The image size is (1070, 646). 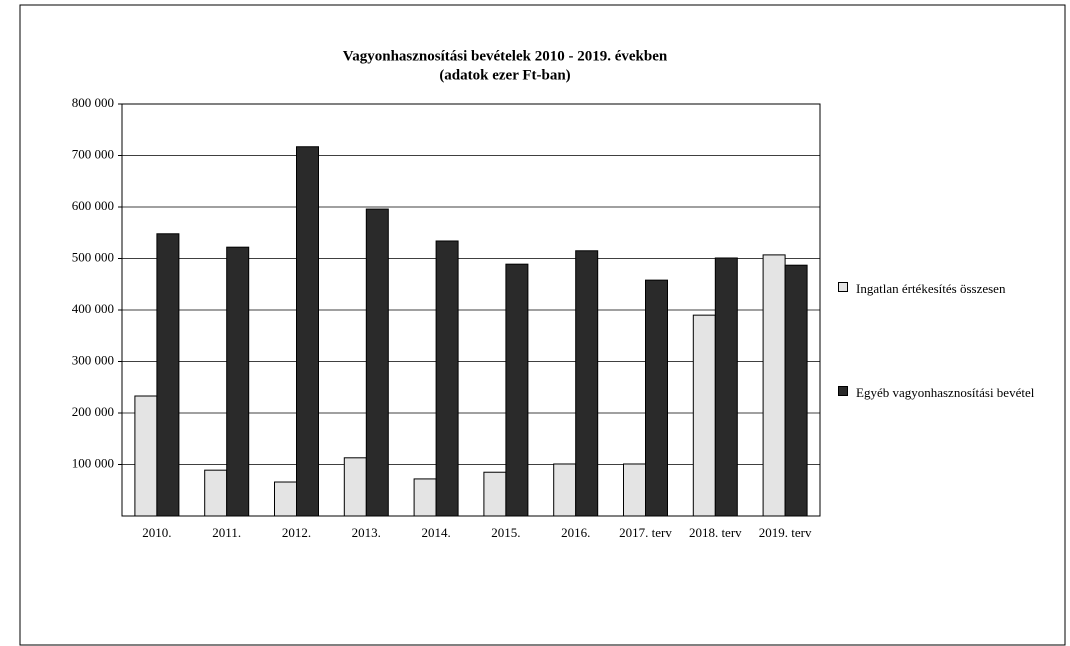 What do you see at coordinates (93, 102) in the screenshot?
I see `y-tick-label: 800 000` at bounding box center [93, 102].